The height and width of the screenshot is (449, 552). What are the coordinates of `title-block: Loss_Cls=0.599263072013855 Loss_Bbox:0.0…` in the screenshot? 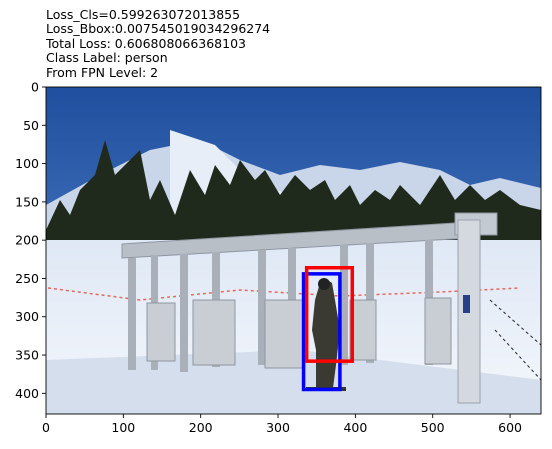 It's located at (296, 43).